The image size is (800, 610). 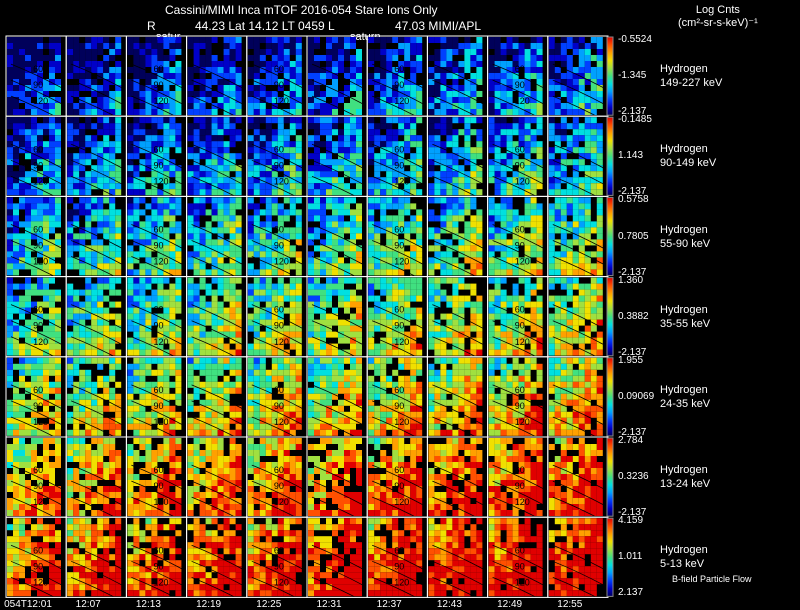 What do you see at coordinates (277, 479) in the screenshot?
I see `panel-5-4: 60 90 120` at bounding box center [277, 479].